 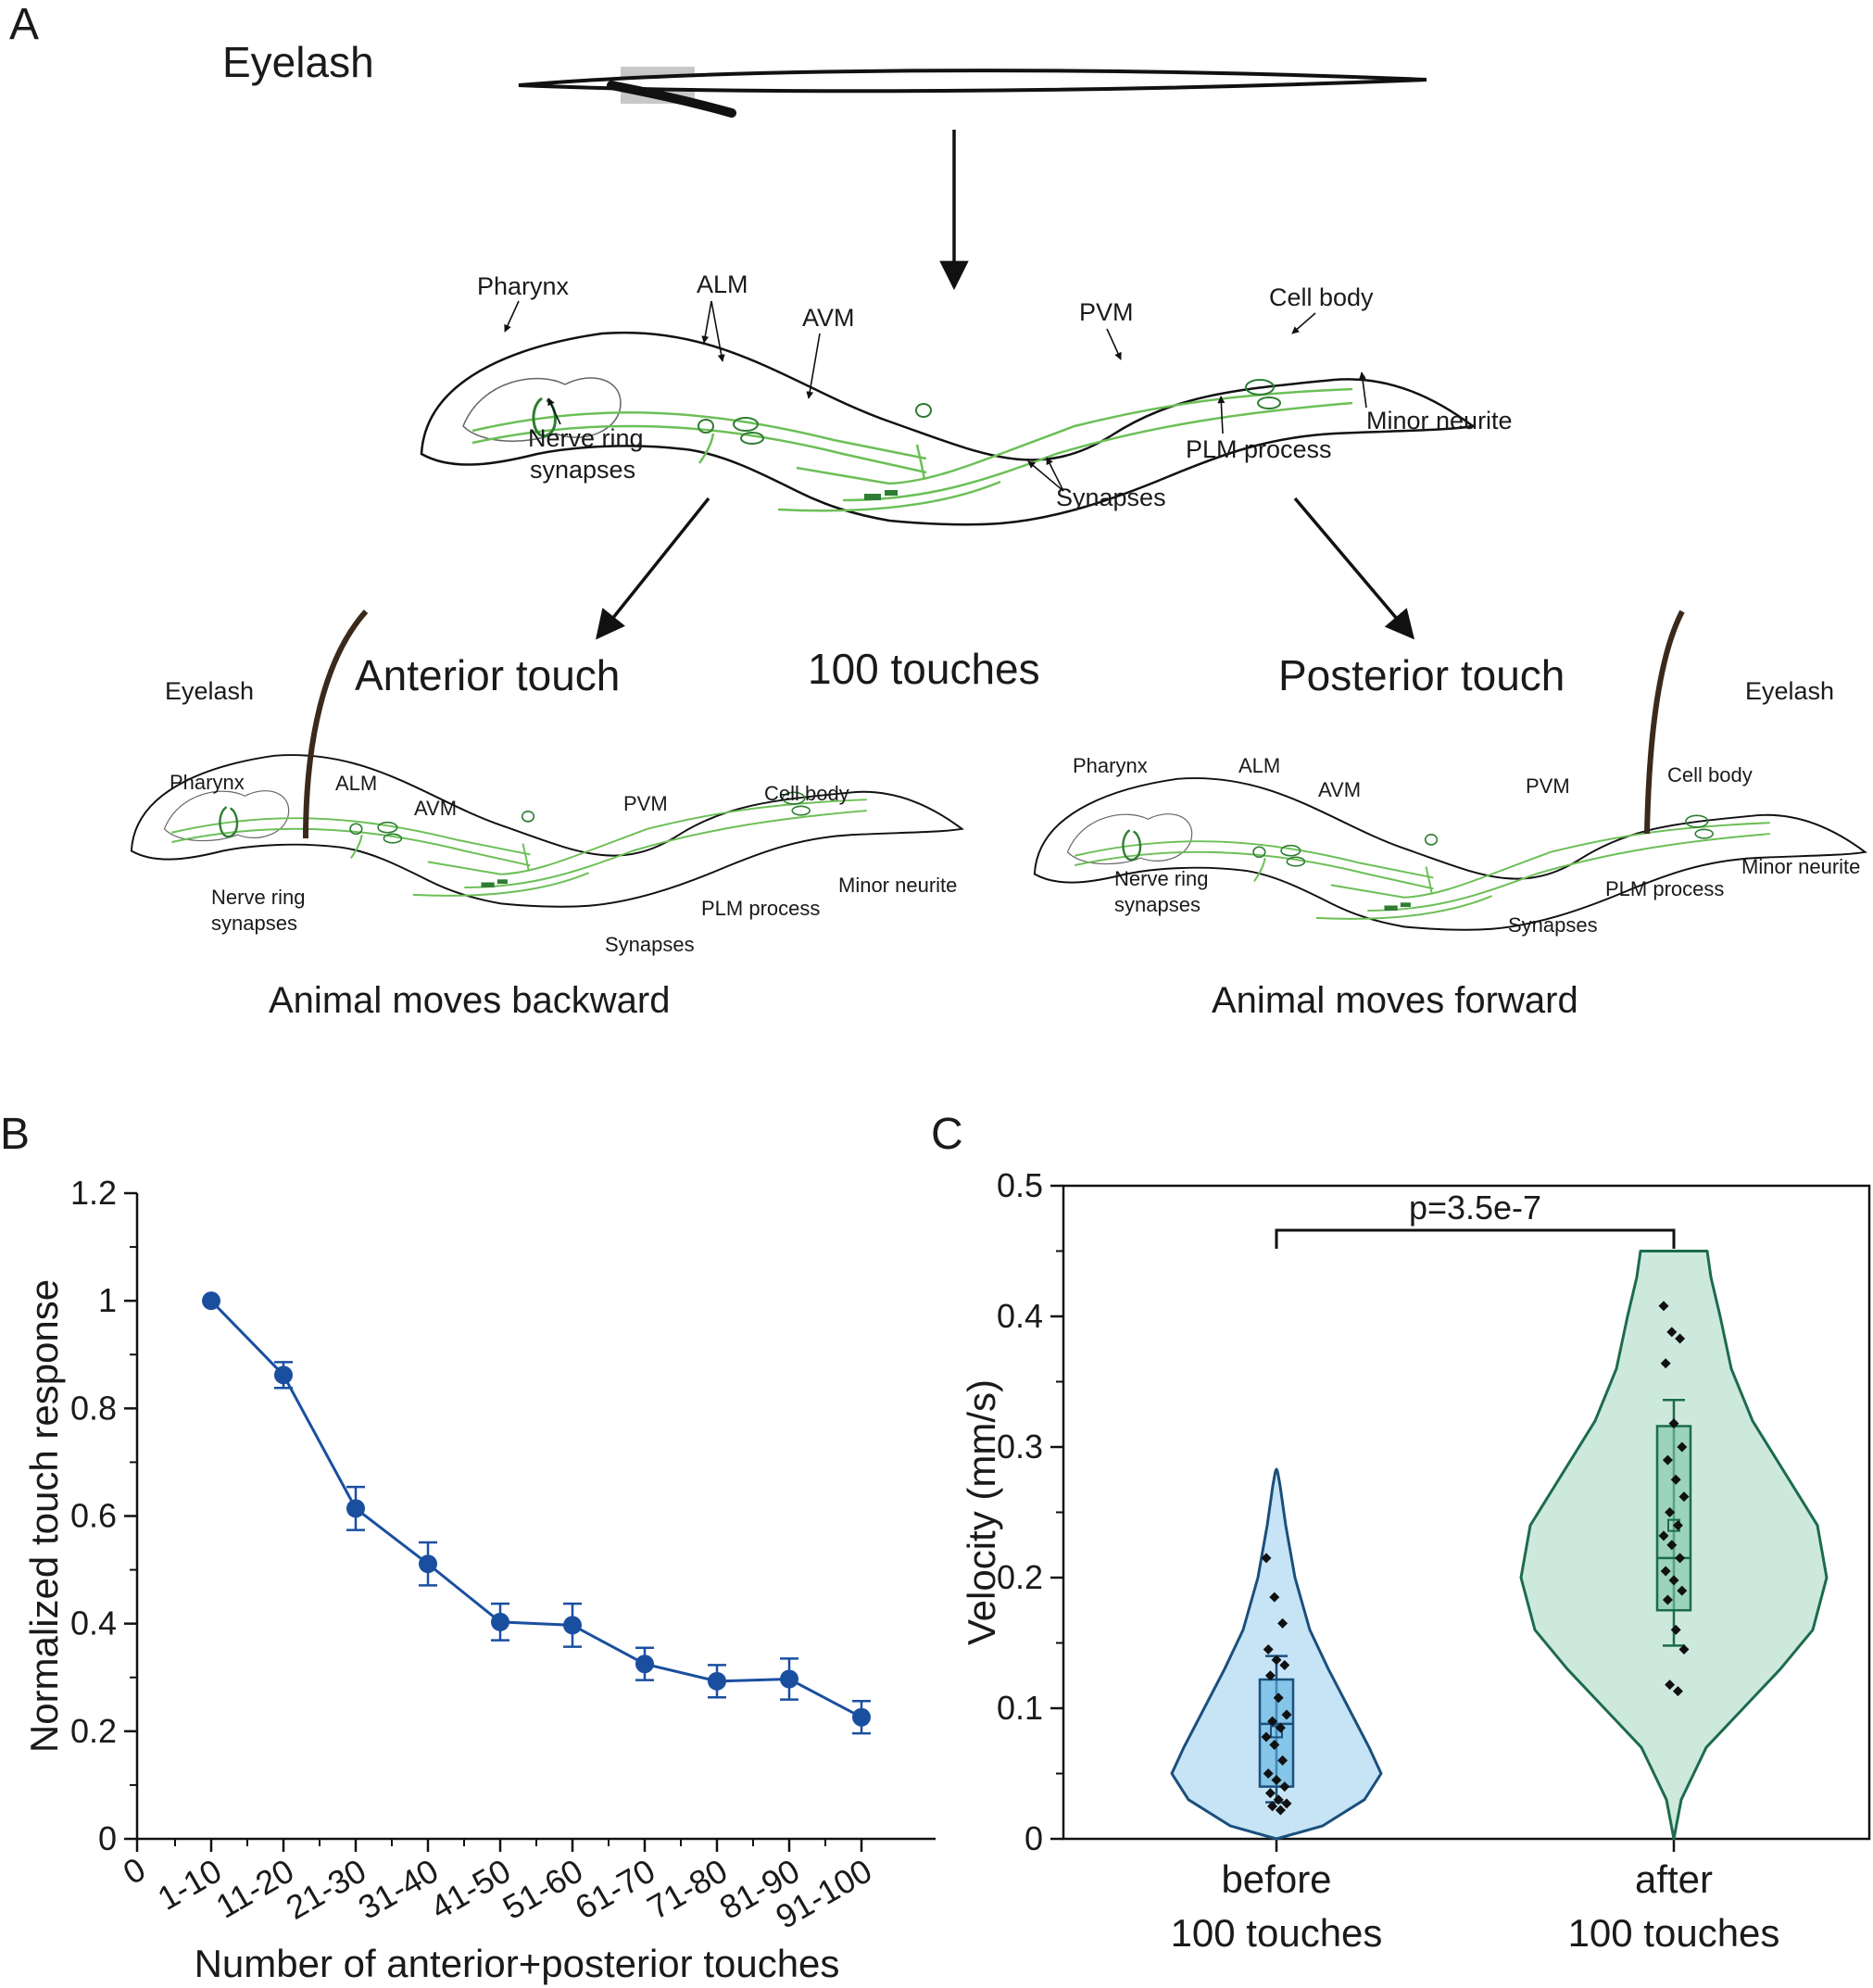 I want to click on y-tick-label: 0.6, so click(x=94, y=1516).